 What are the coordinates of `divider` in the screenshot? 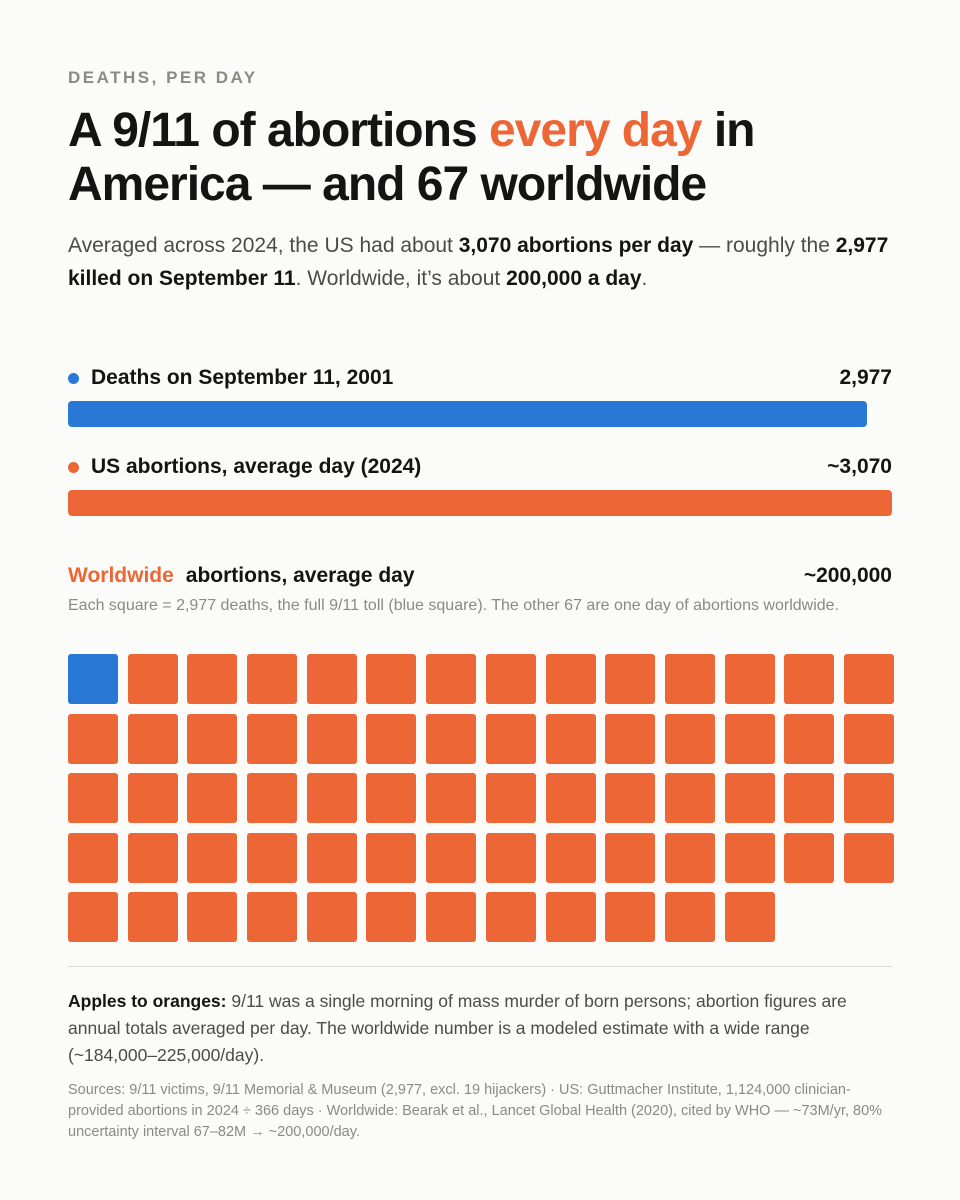 It's located at (480, 966).